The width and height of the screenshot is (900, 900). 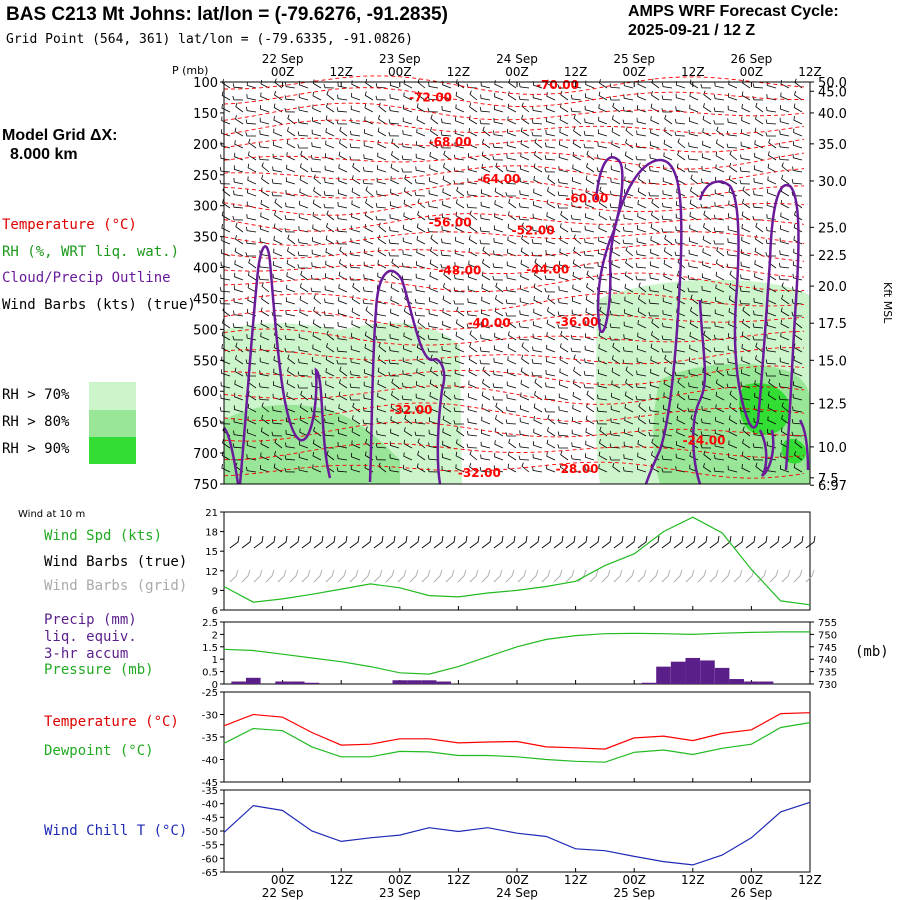 What do you see at coordinates (205, 361) in the screenshot?
I see `pressure-tick-label: 550` at bounding box center [205, 361].